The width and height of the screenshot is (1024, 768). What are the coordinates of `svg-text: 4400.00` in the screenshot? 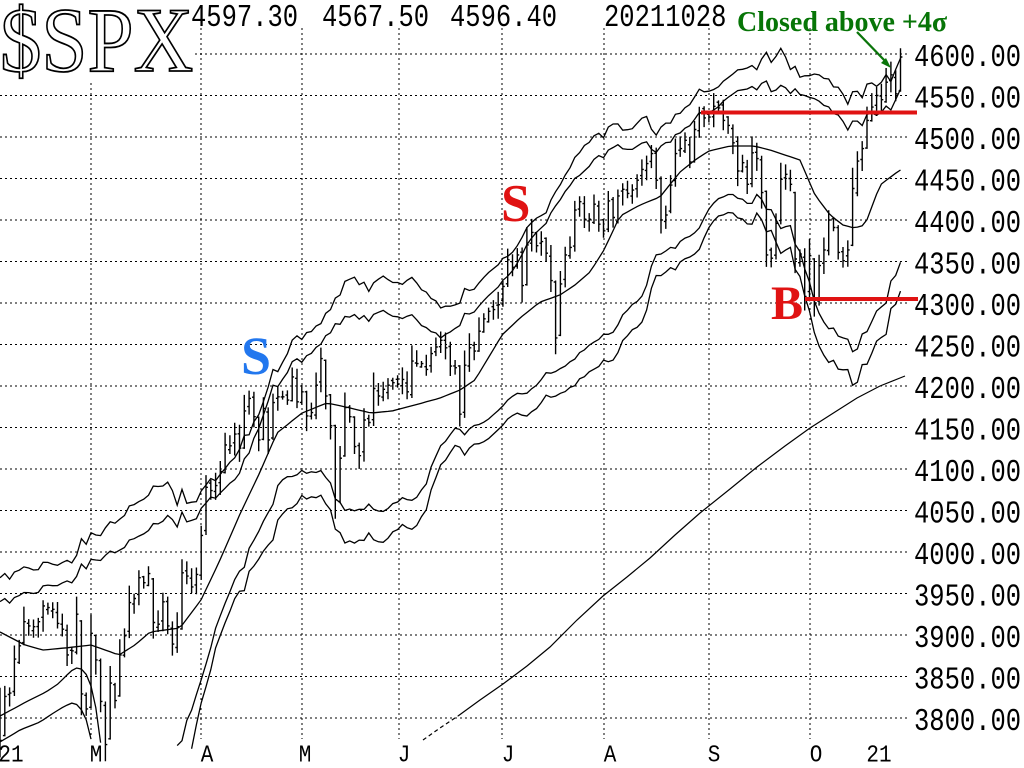 It's located at (967, 223).